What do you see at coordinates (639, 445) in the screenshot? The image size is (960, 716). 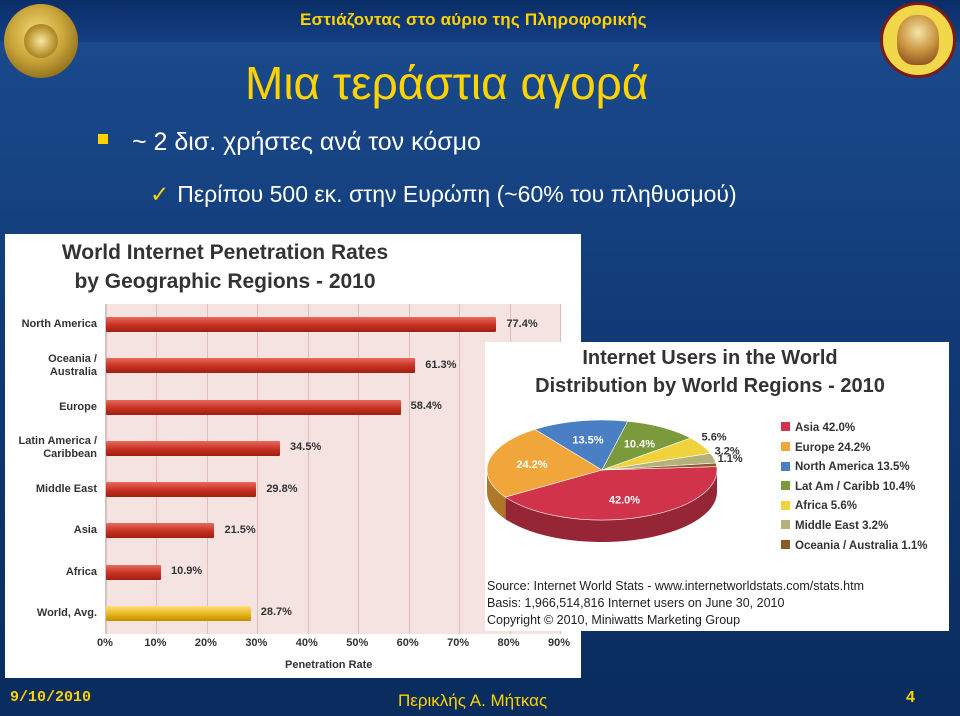 I see `pie-slice-label: 10.4%` at bounding box center [639, 445].